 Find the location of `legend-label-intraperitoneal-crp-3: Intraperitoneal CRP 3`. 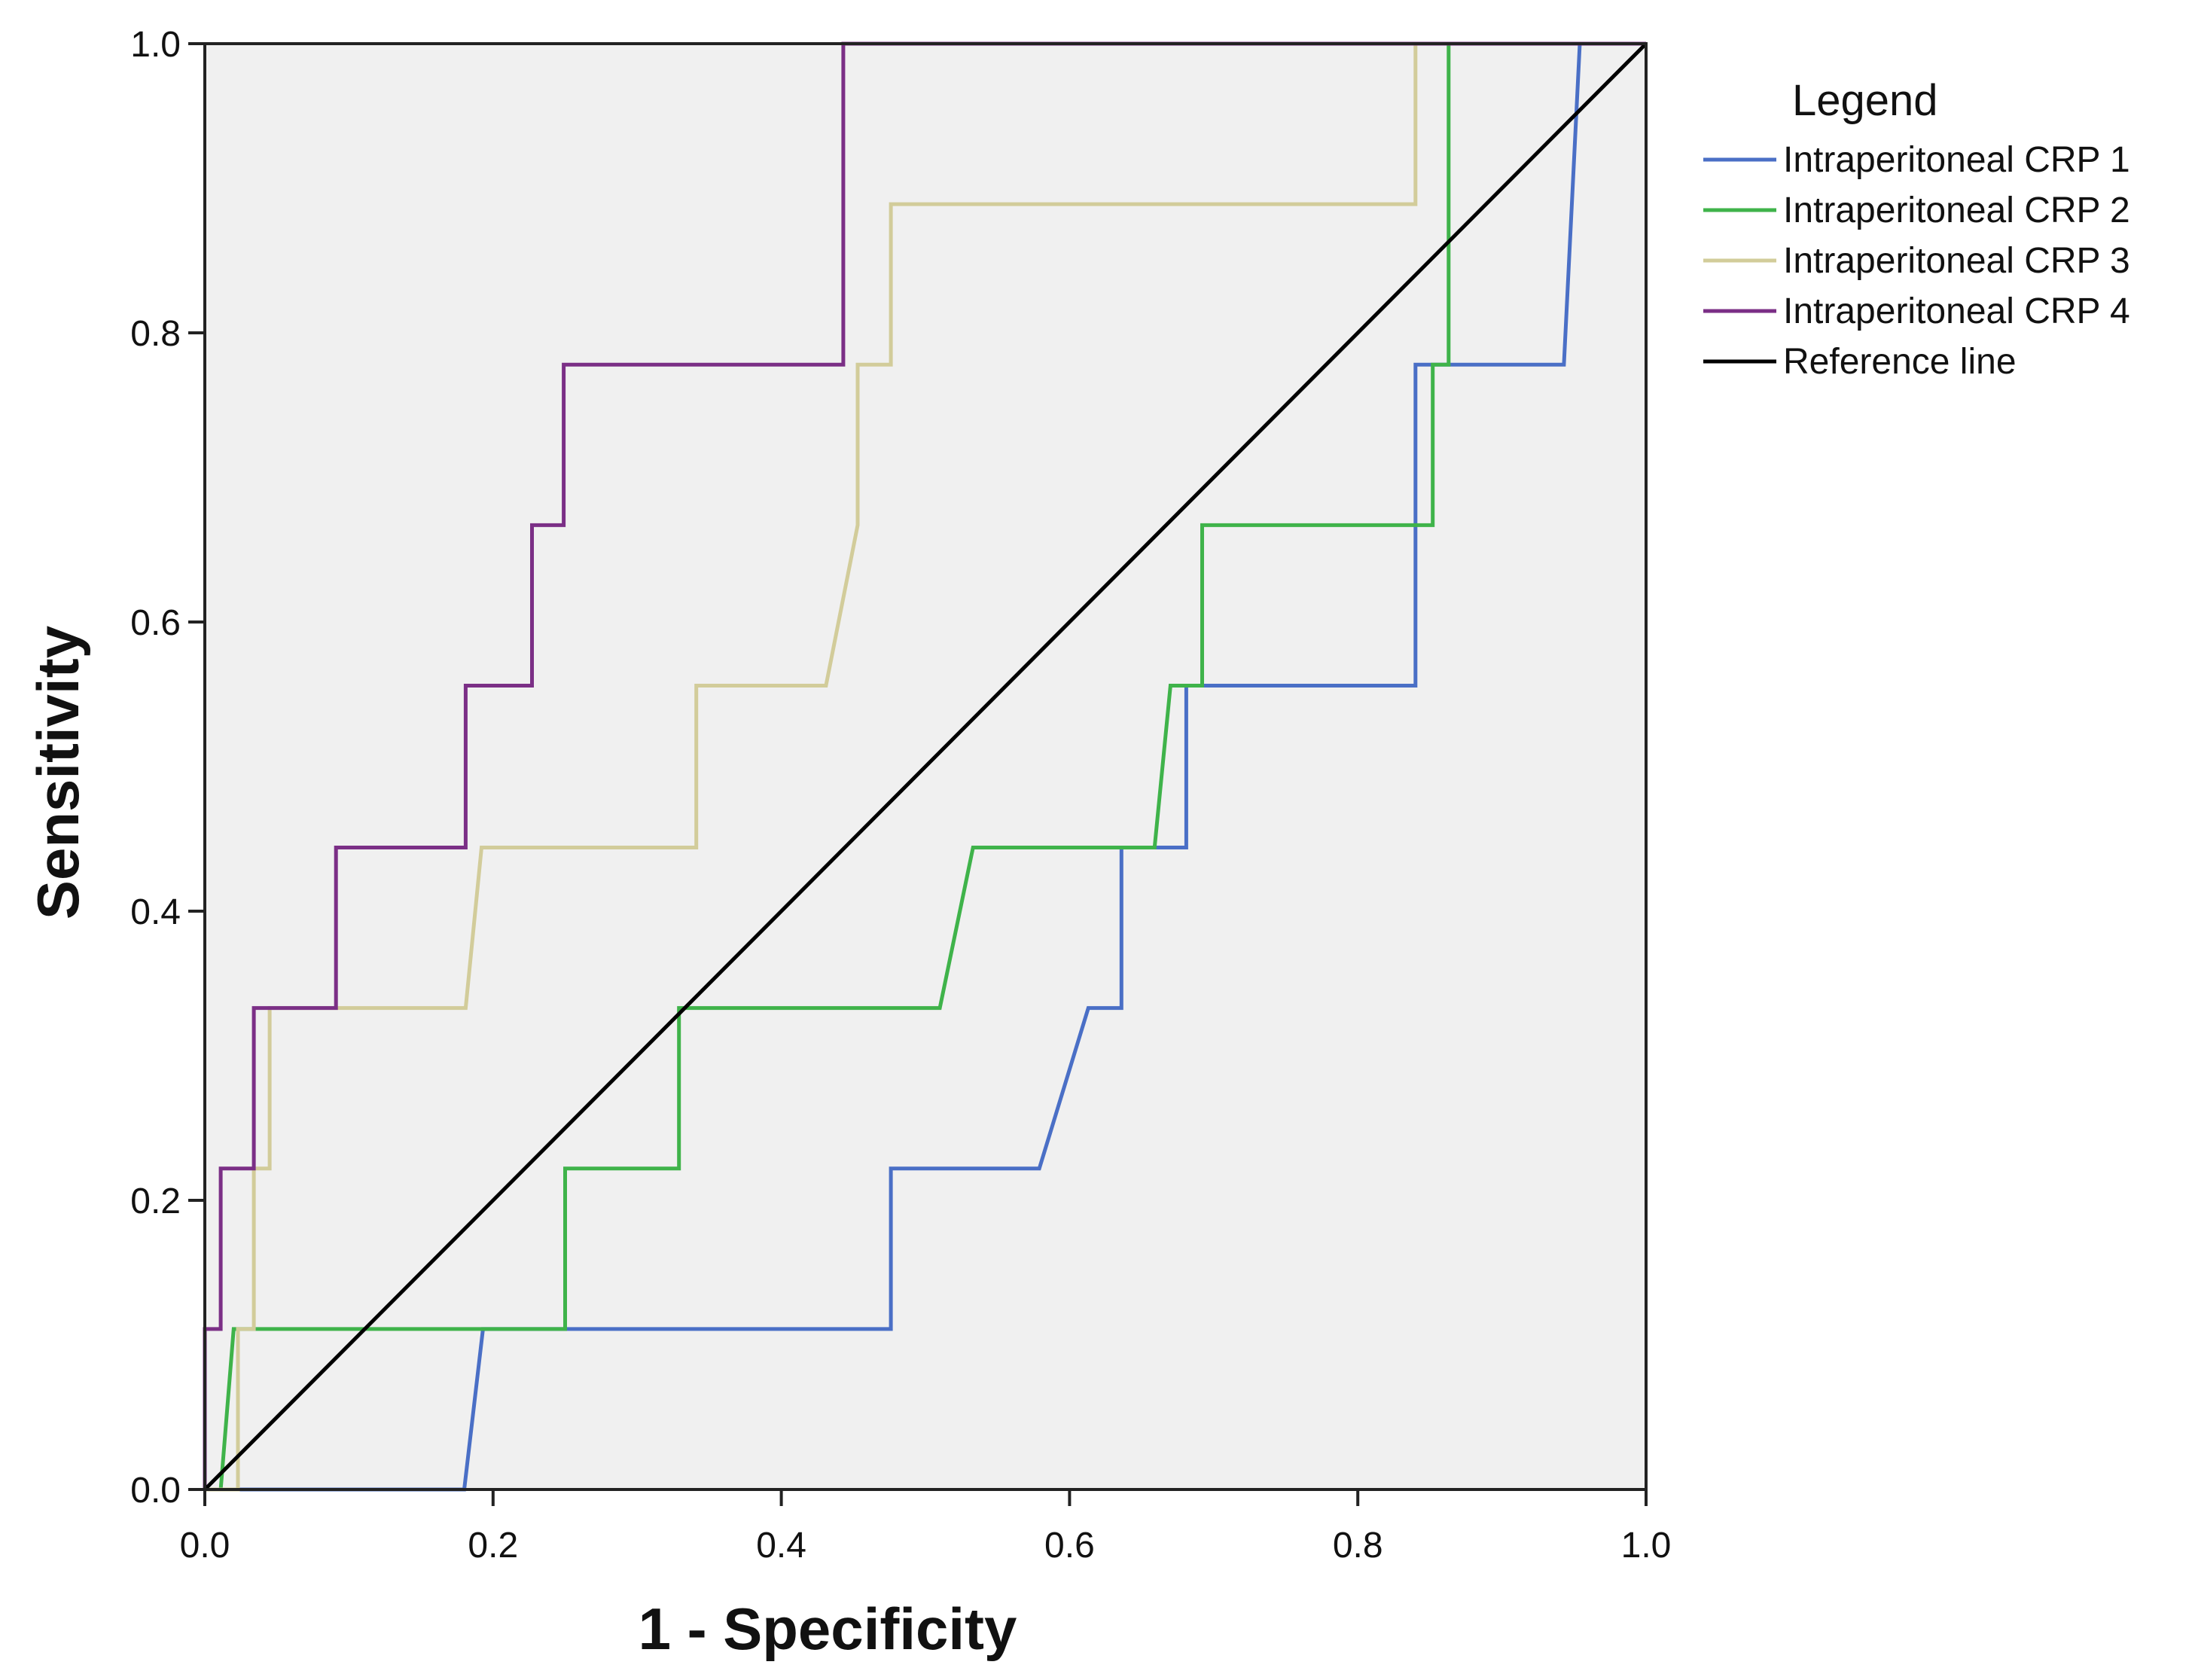

legend-label-intraperitoneal-crp-3: Intraperitoneal CRP 3 is located at coordinates (1956, 261).